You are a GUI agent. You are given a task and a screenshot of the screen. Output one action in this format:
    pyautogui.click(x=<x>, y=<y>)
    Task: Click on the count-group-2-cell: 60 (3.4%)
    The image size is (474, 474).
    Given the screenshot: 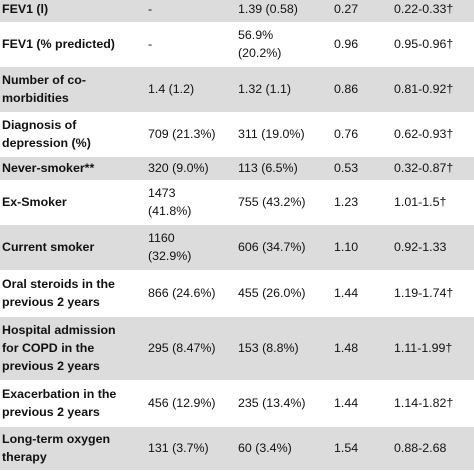 What is the action you would take?
    pyautogui.click(x=283, y=448)
    